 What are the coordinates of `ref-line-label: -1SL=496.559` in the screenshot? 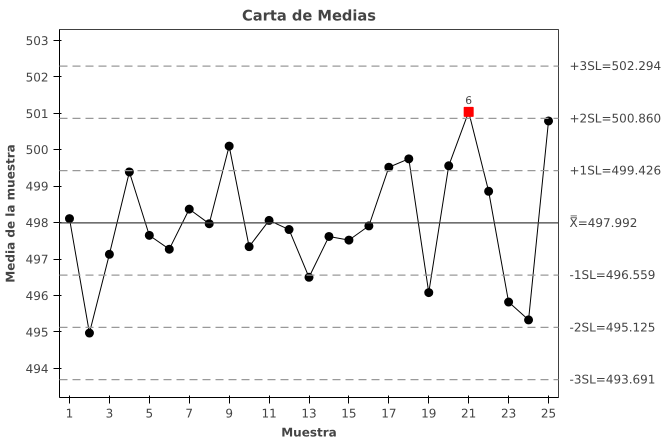 It's located at (613, 275).